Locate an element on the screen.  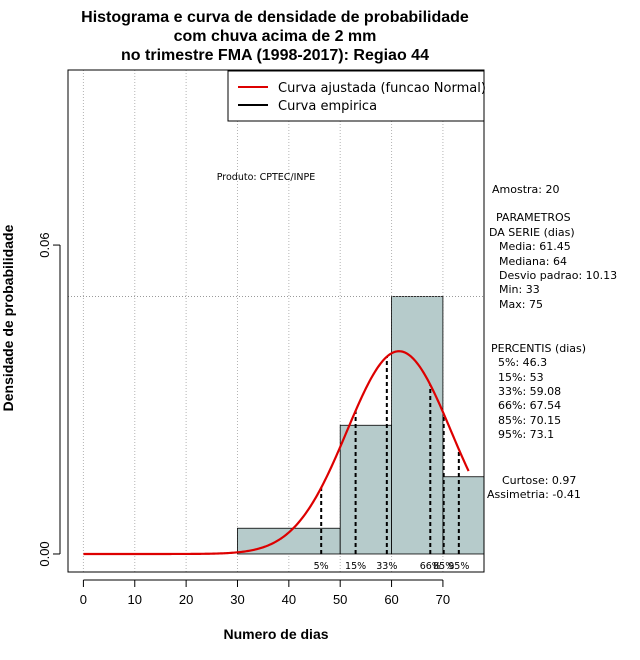
percentil-66: 66%: 67.54 is located at coordinates (529, 405).